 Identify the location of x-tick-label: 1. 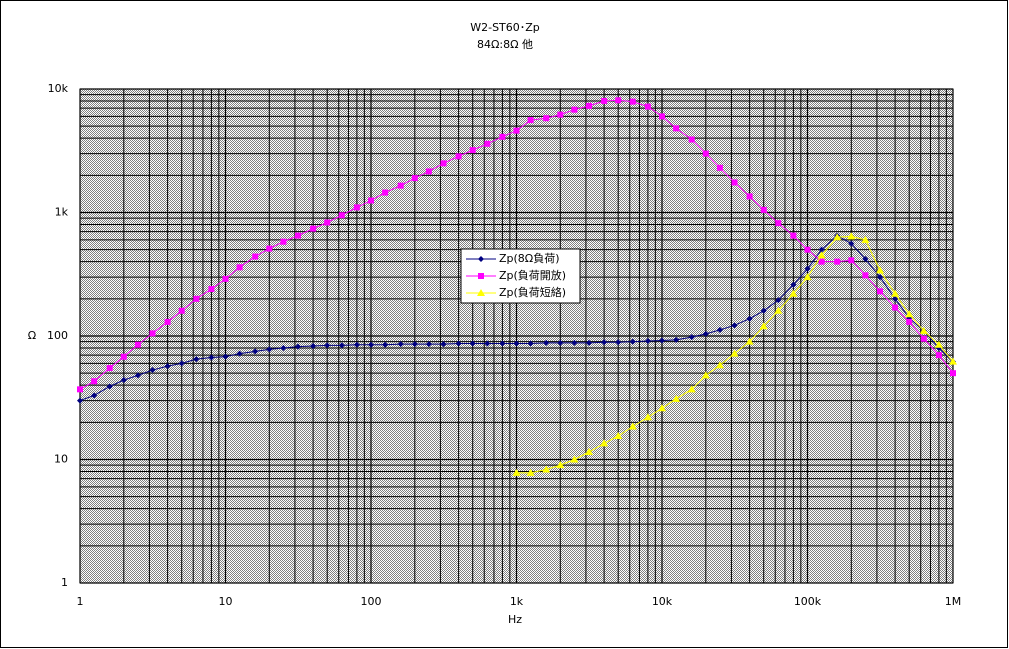
(80, 601).